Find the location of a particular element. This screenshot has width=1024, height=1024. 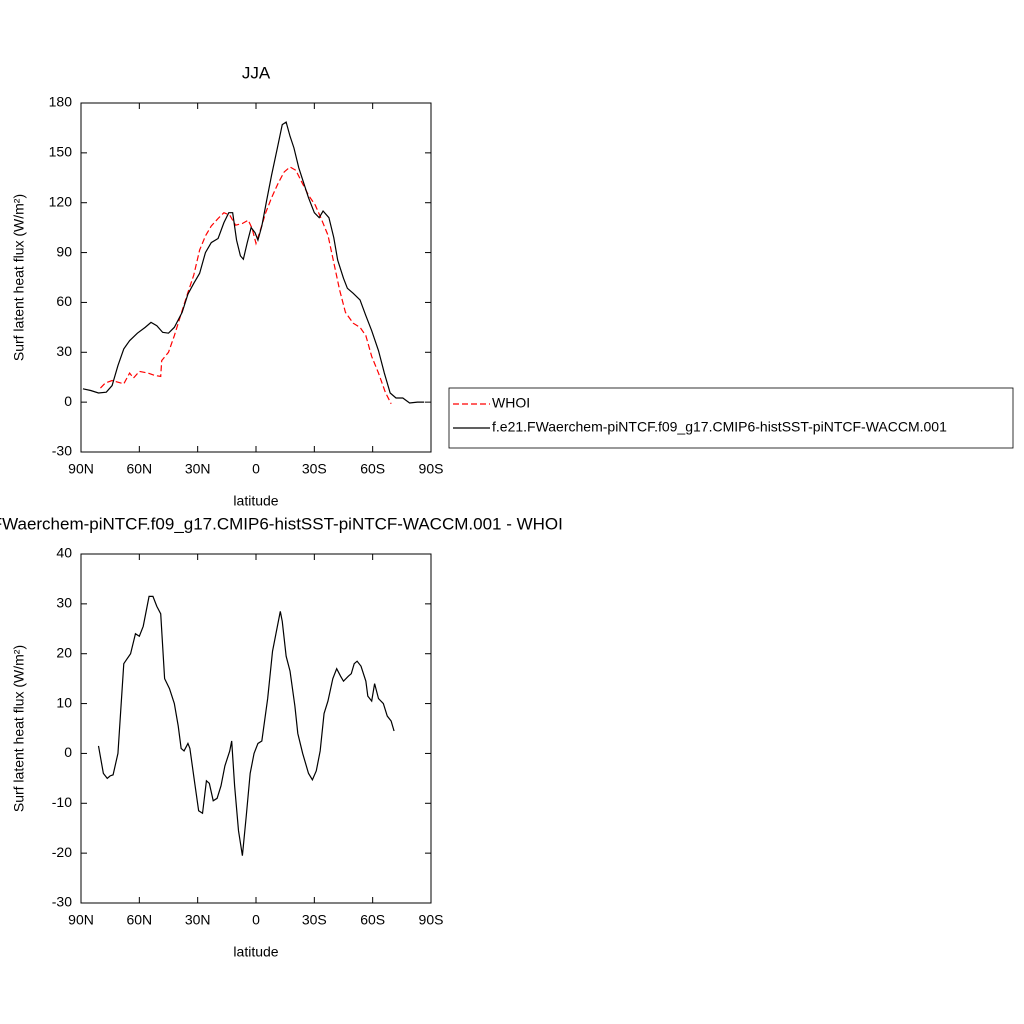

y-tick-label: 60 is located at coordinates (64, 301).